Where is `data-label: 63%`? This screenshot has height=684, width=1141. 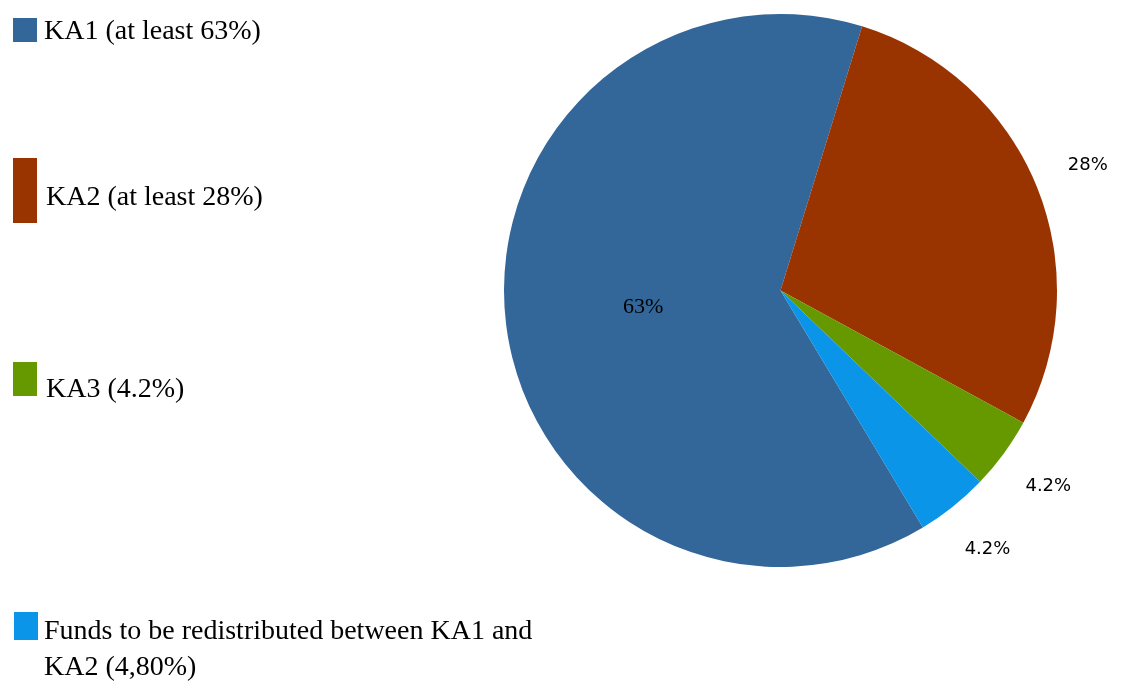
data-label: 63% is located at coordinates (643, 305).